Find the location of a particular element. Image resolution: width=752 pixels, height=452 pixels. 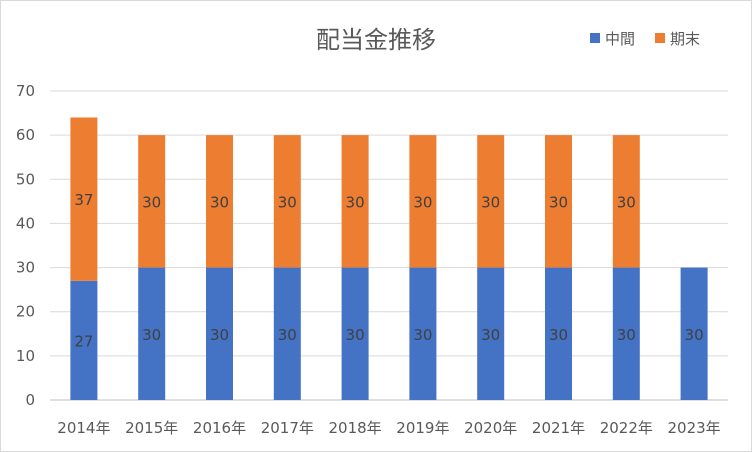

x-tick-label: 2023年 is located at coordinates (694, 428).